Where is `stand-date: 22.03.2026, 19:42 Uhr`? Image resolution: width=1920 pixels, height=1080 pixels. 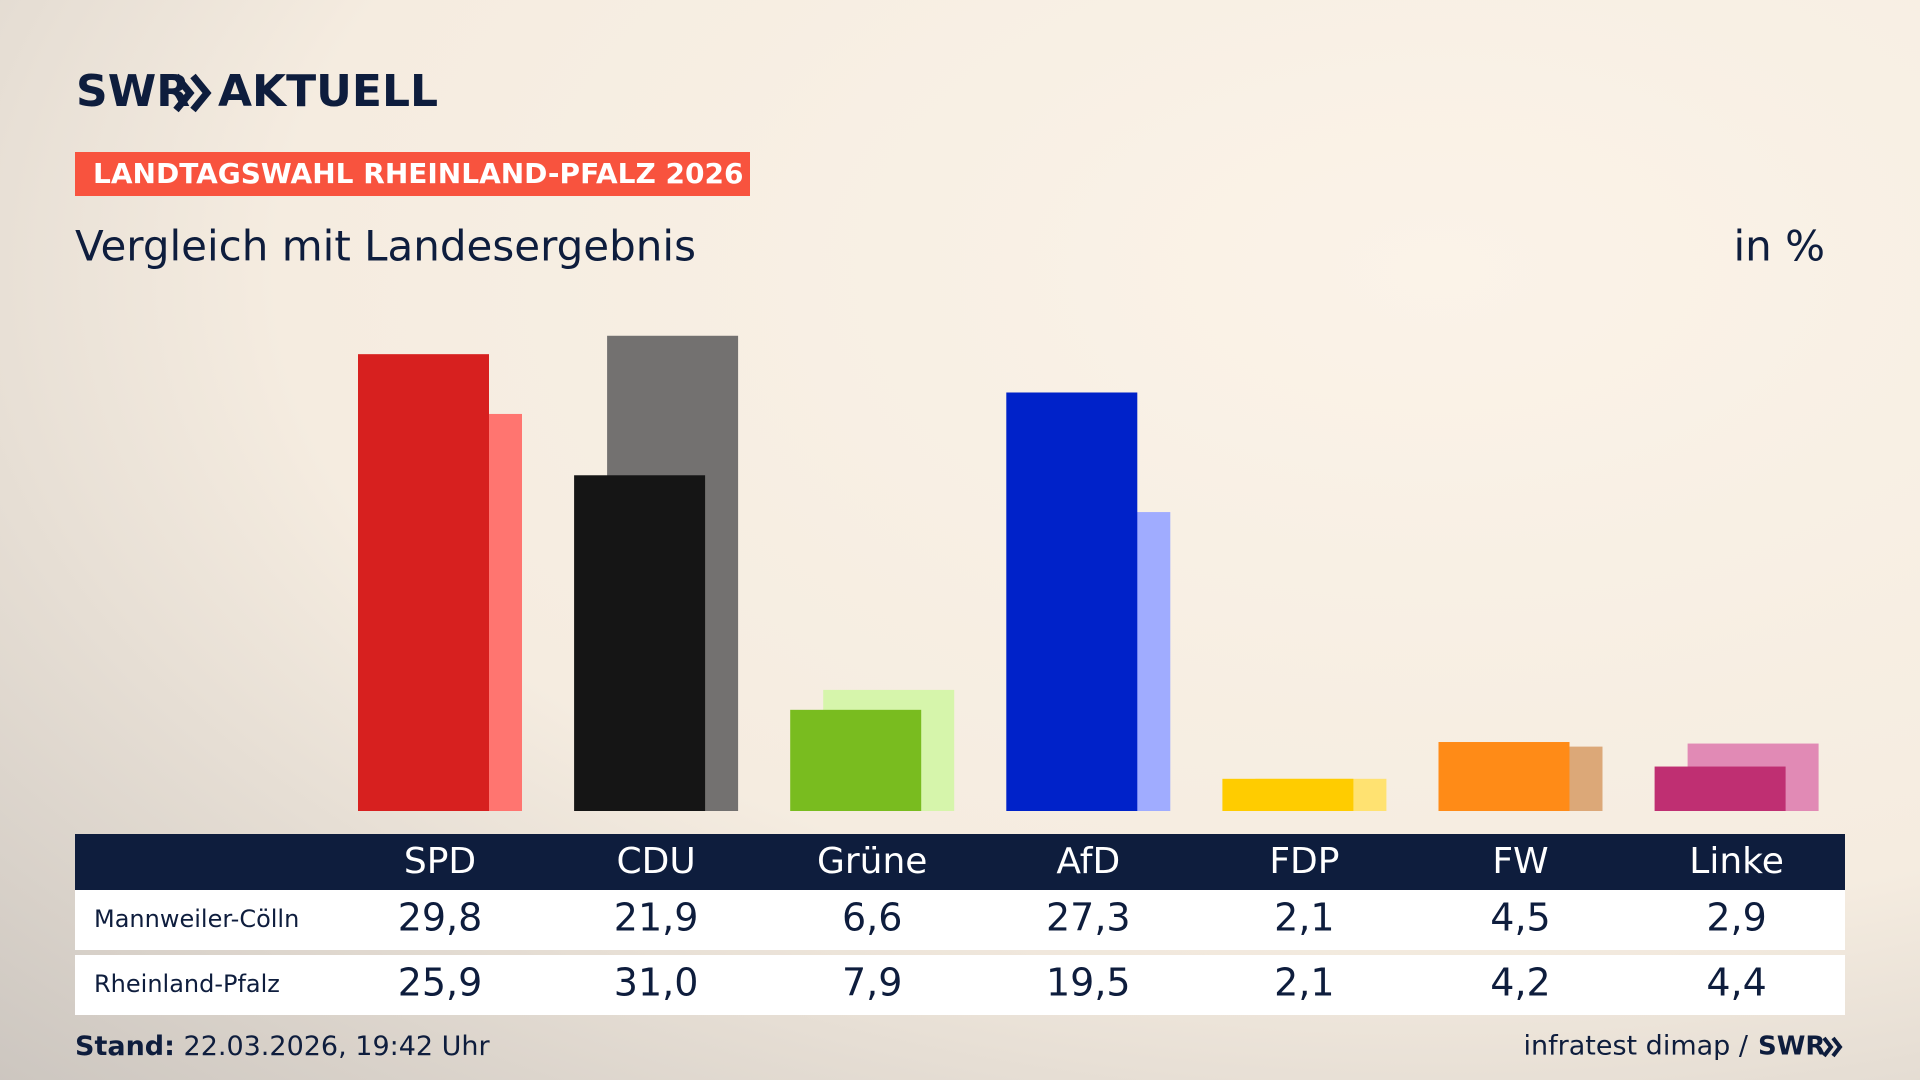 stand-date: 22.03.2026, 19:42 Uhr is located at coordinates (337, 1046).